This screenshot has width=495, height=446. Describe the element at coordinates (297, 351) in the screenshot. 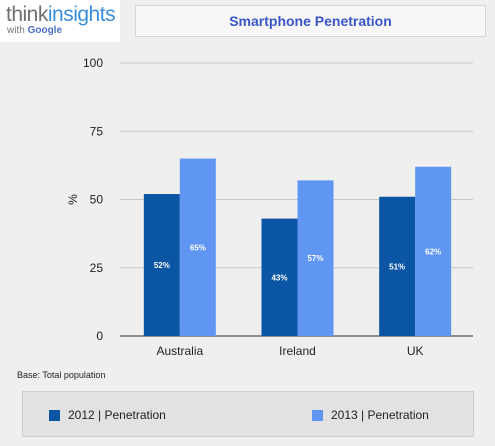

I see `x-tick-label: Ireland` at that location.